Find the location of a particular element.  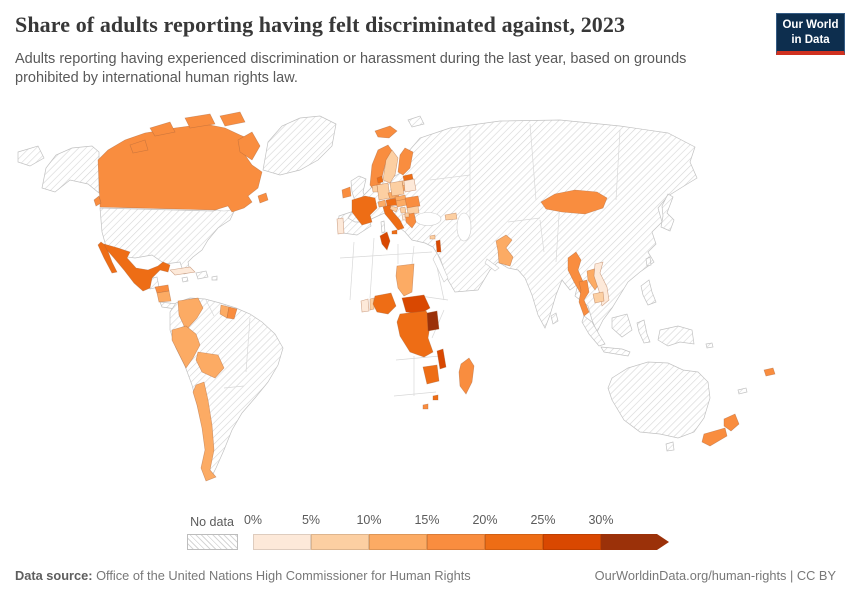

legend-no-data-swatch is located at coordinates (212, 542).